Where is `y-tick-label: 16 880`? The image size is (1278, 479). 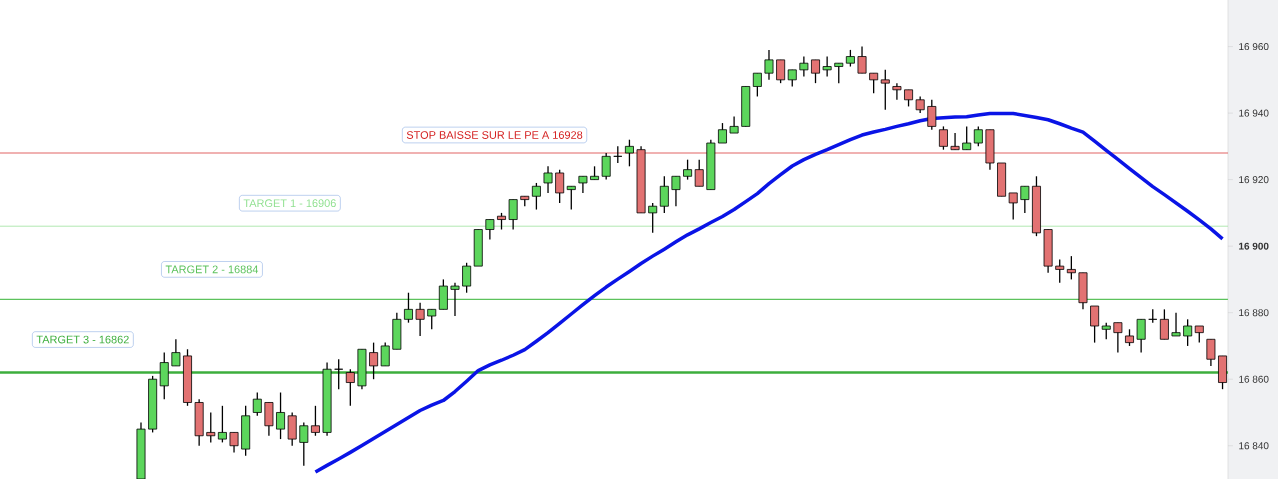
y-tick-label: 16 880 is located at coordinates (1254, 313).